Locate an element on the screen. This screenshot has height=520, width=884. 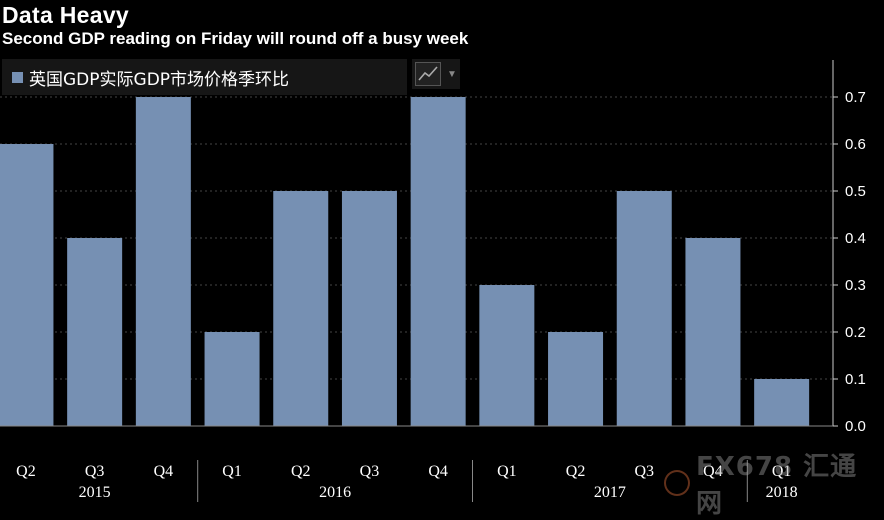
x-year-label: 2015 is located at coordinates (95, 492).